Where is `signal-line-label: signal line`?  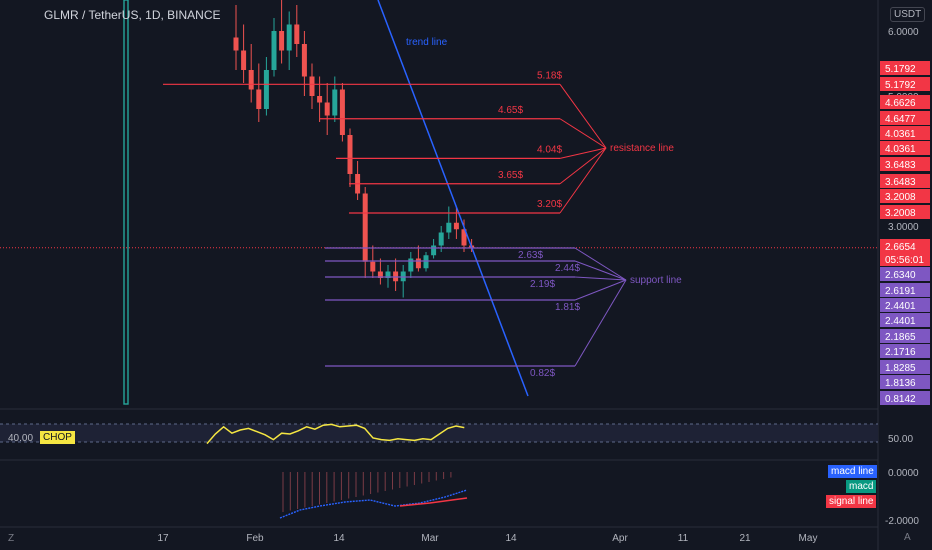 signal-line-label: signal line is located at coordinates (851, 501).